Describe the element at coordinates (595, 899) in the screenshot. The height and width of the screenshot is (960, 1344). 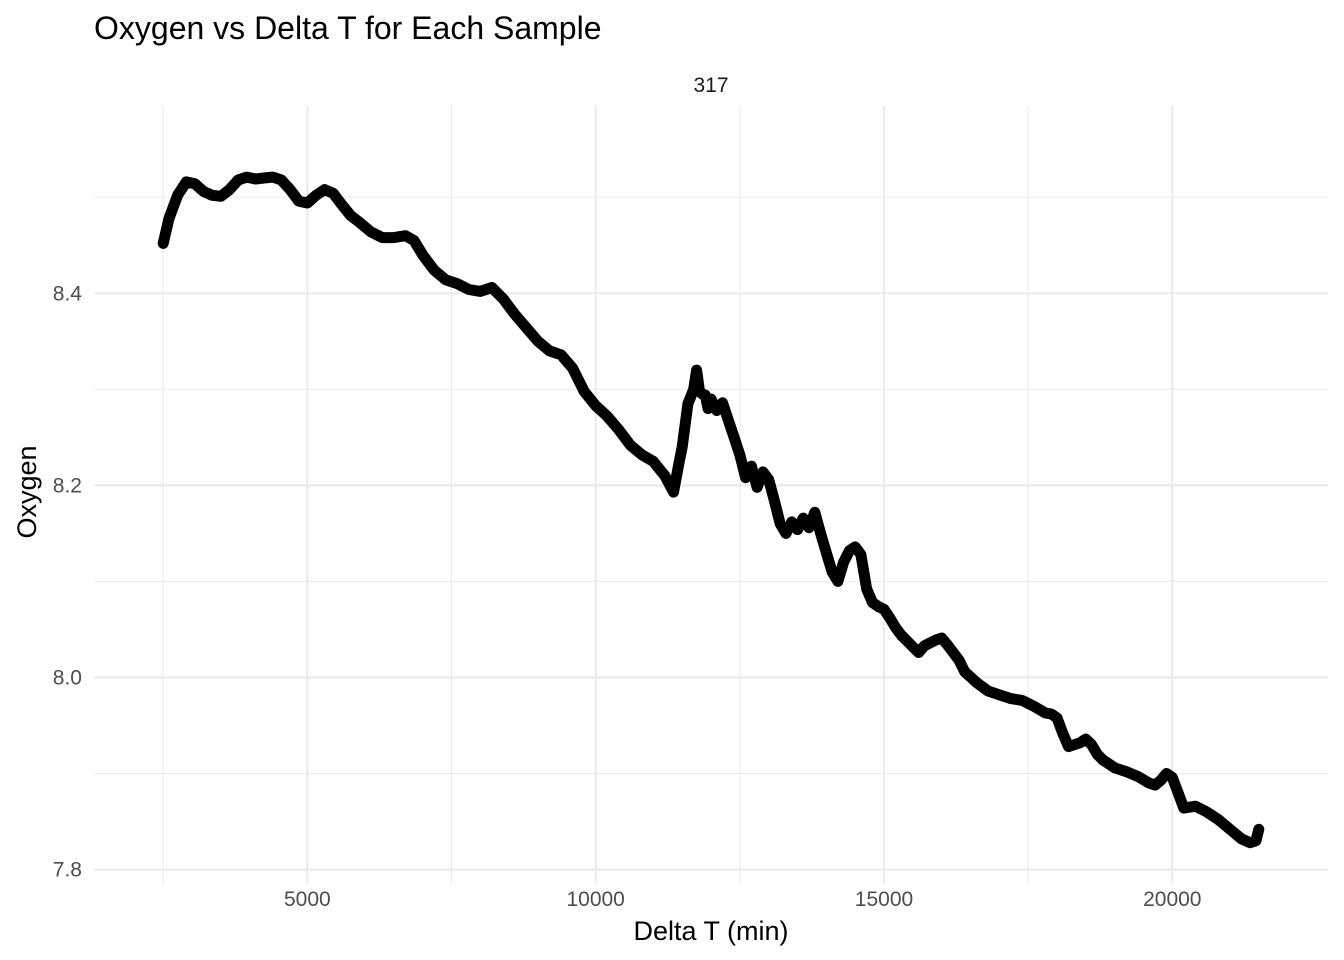
I see `x-tick-label: 10000` at that location.